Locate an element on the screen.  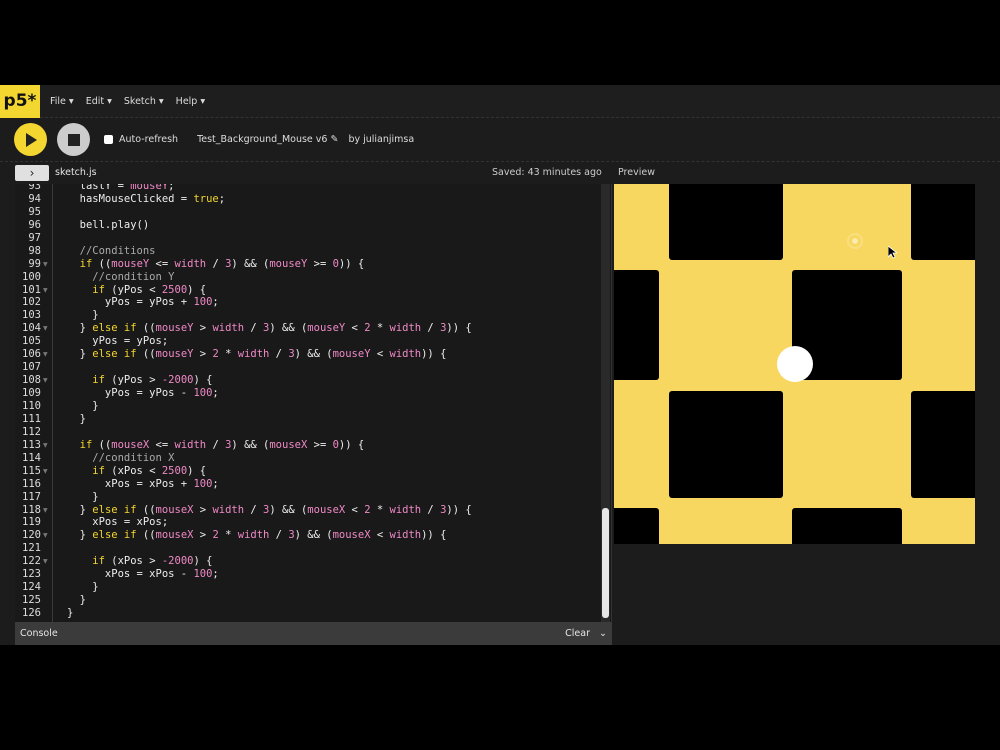
line-number: 104 is located at coordinates (31, 328).